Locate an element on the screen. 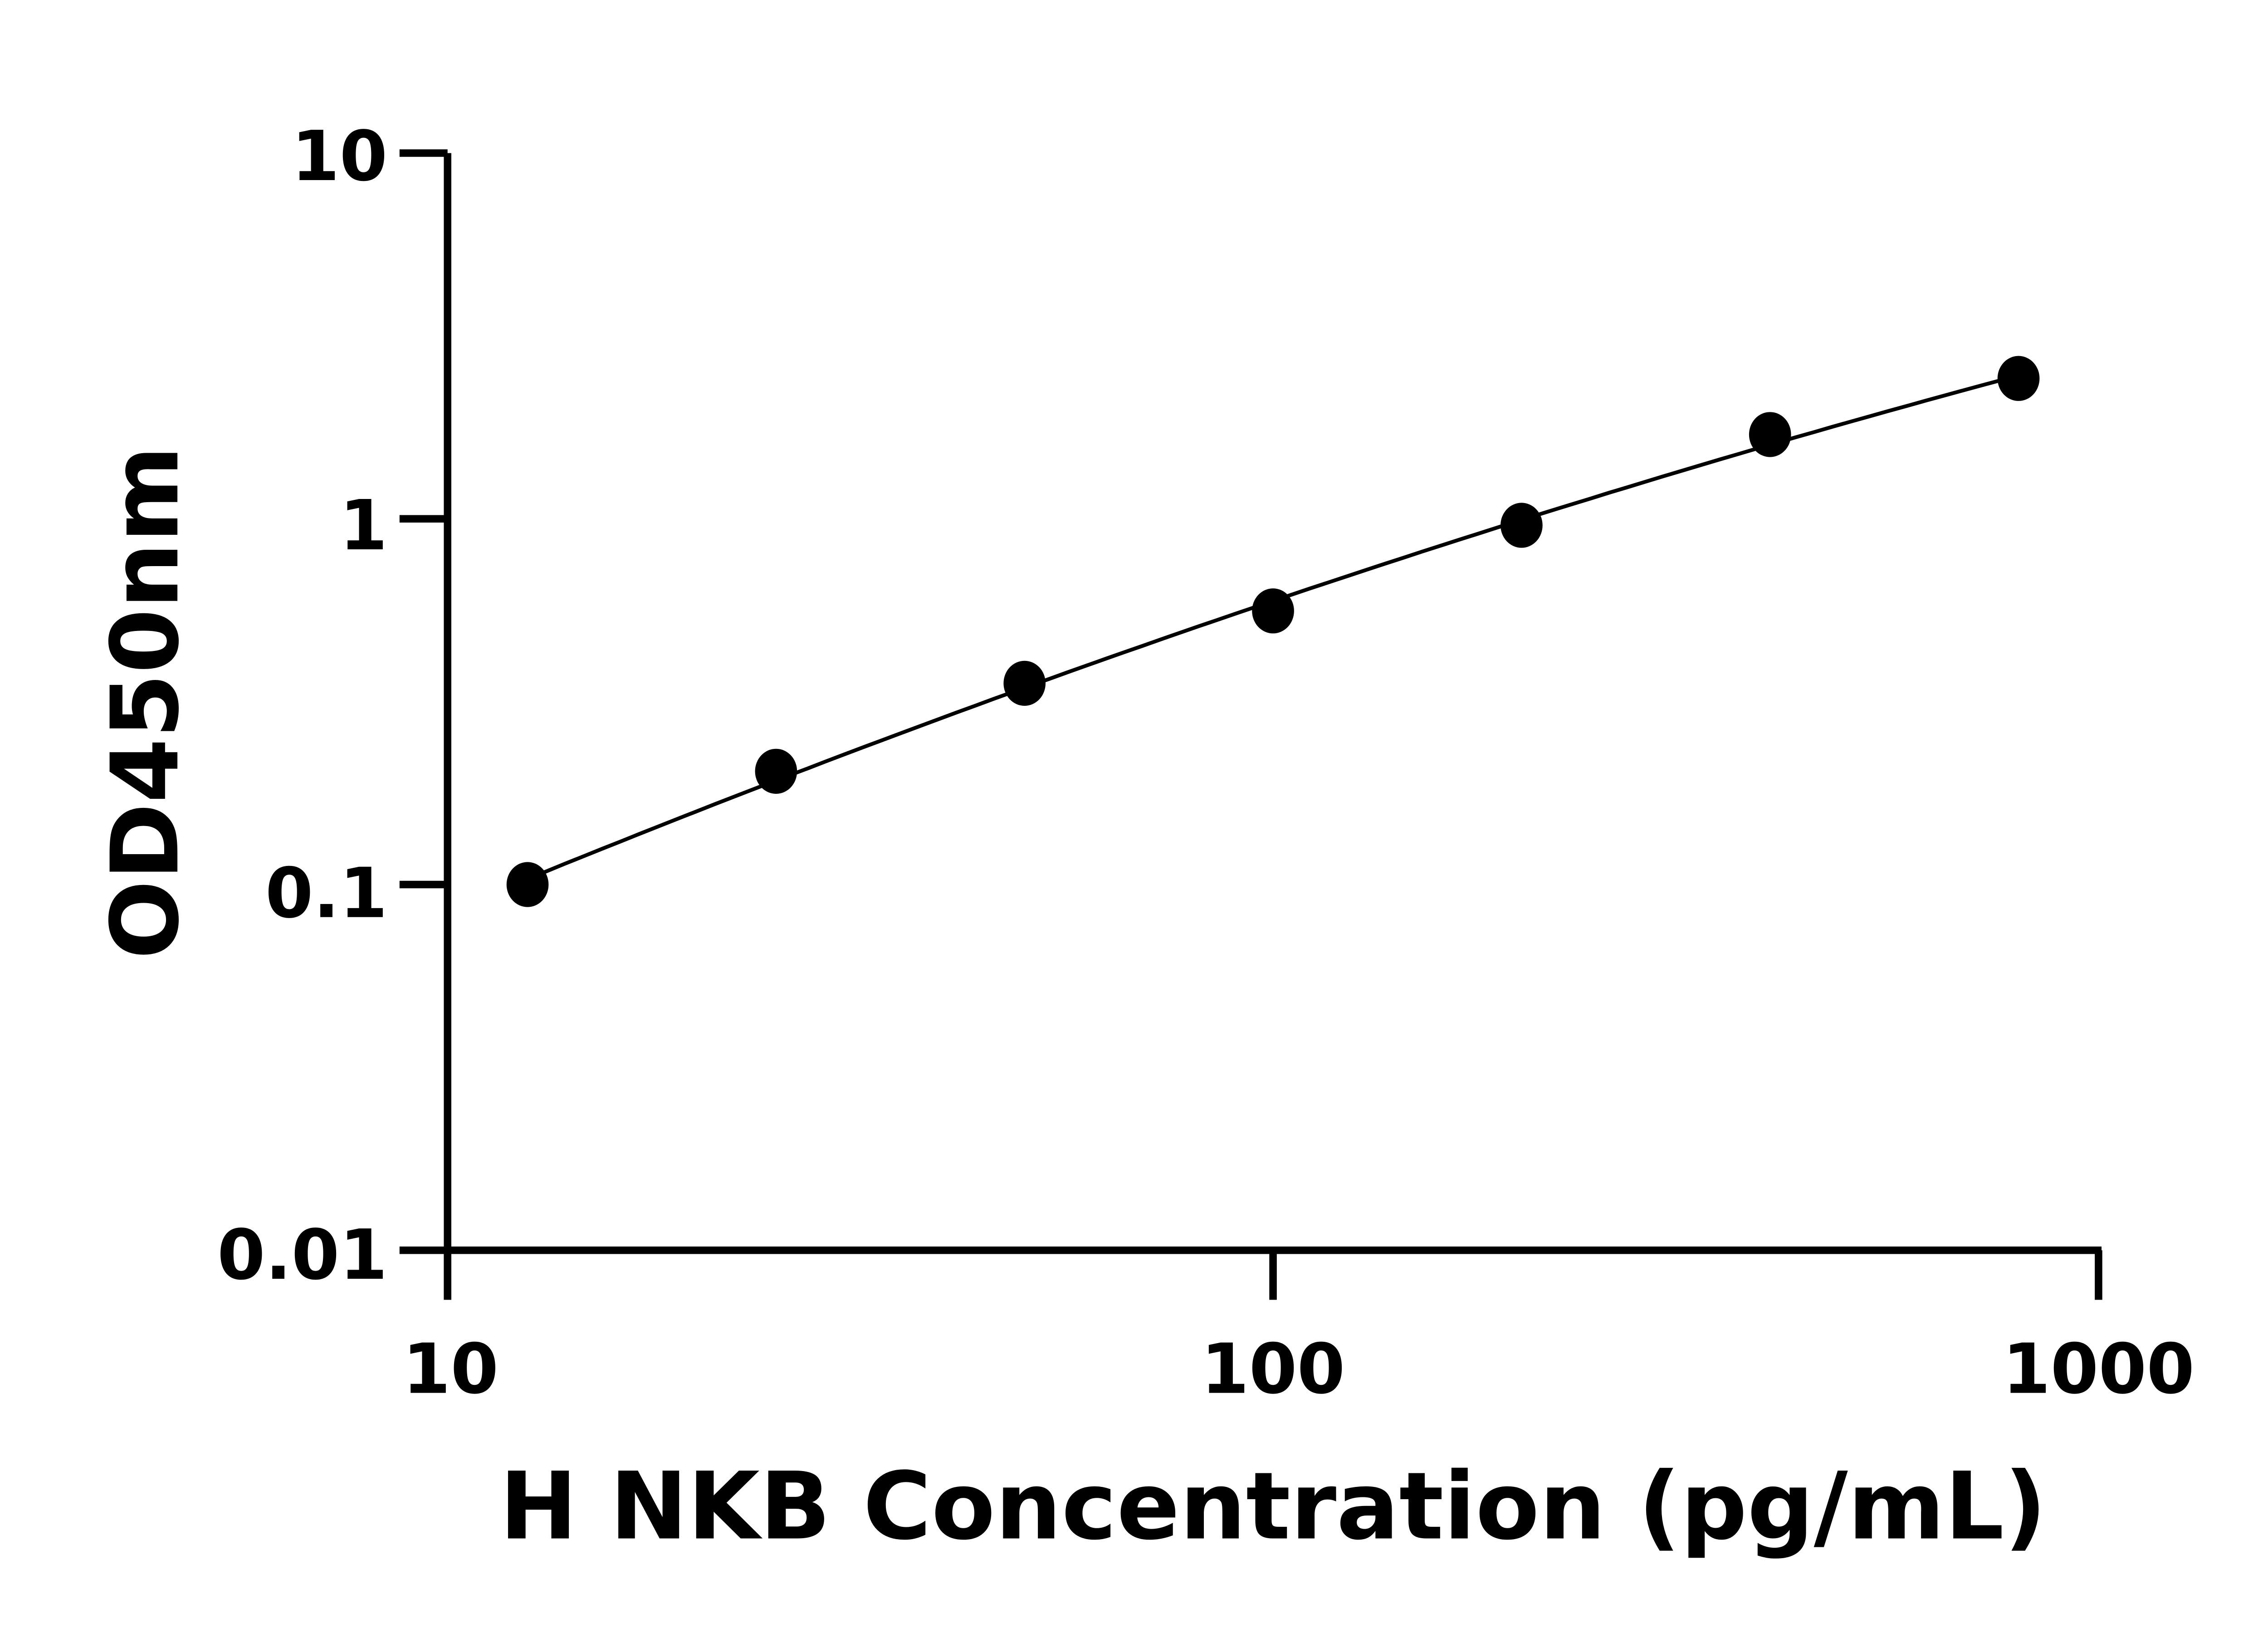 The width and height of the screenshot is (2268, 1633). x-axis-label: H NKB Concentration (pg/mL) is located at coordinates (1273, 1507).